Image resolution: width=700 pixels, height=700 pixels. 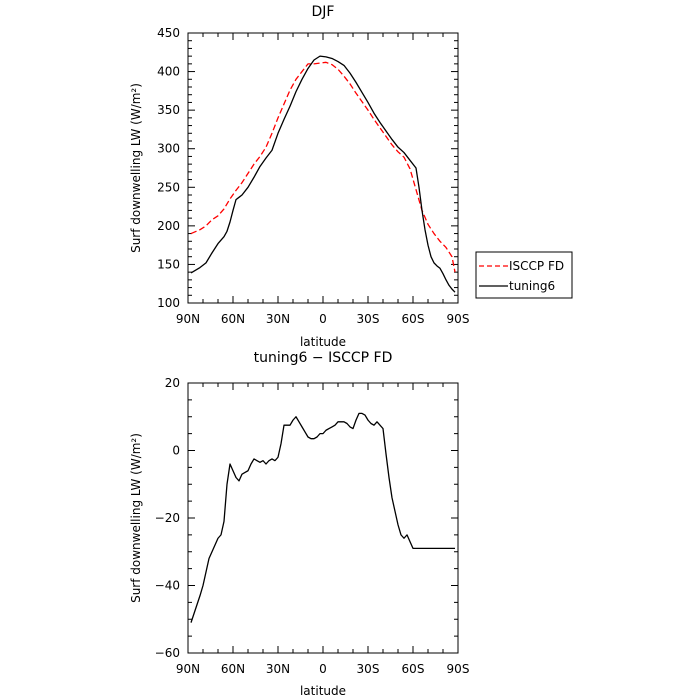 What do you see at coordinates (323, 358) in the screenshot?
I see `bottom-chart-title: tuning6 − ISCCP FD` at bounding box center [323, 358].